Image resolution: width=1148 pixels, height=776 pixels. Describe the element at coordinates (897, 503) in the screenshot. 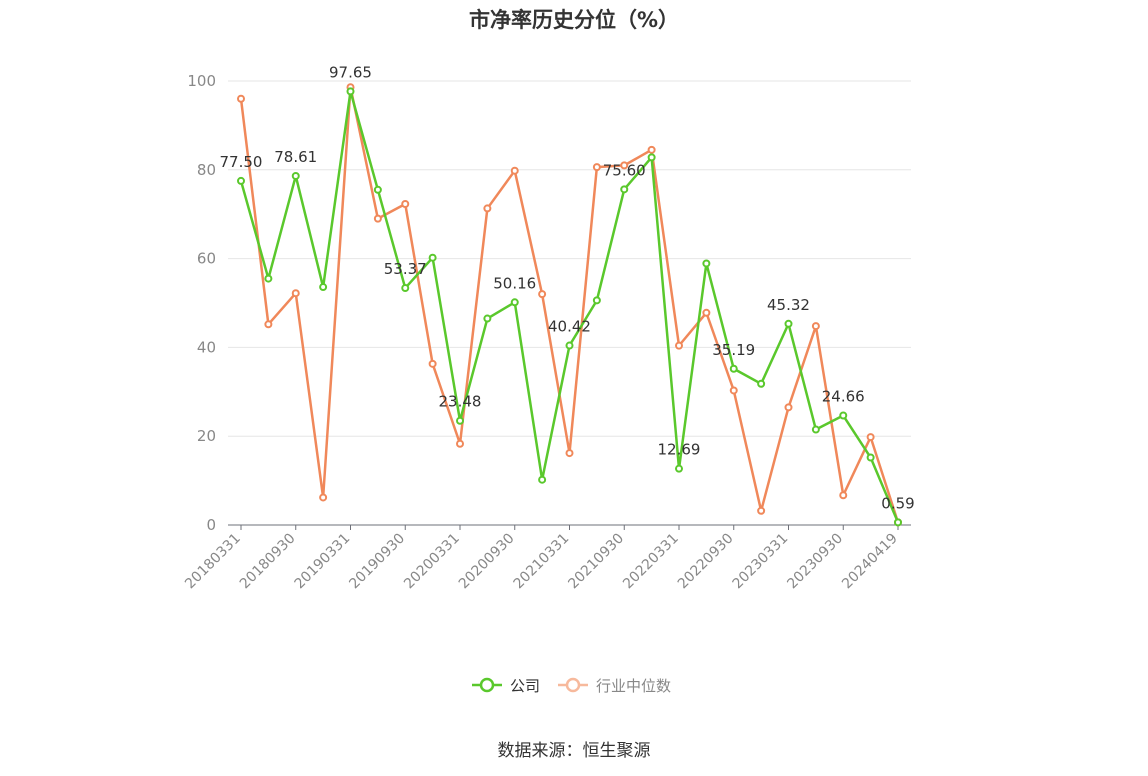

I see `data-label: 0.59` at that location.